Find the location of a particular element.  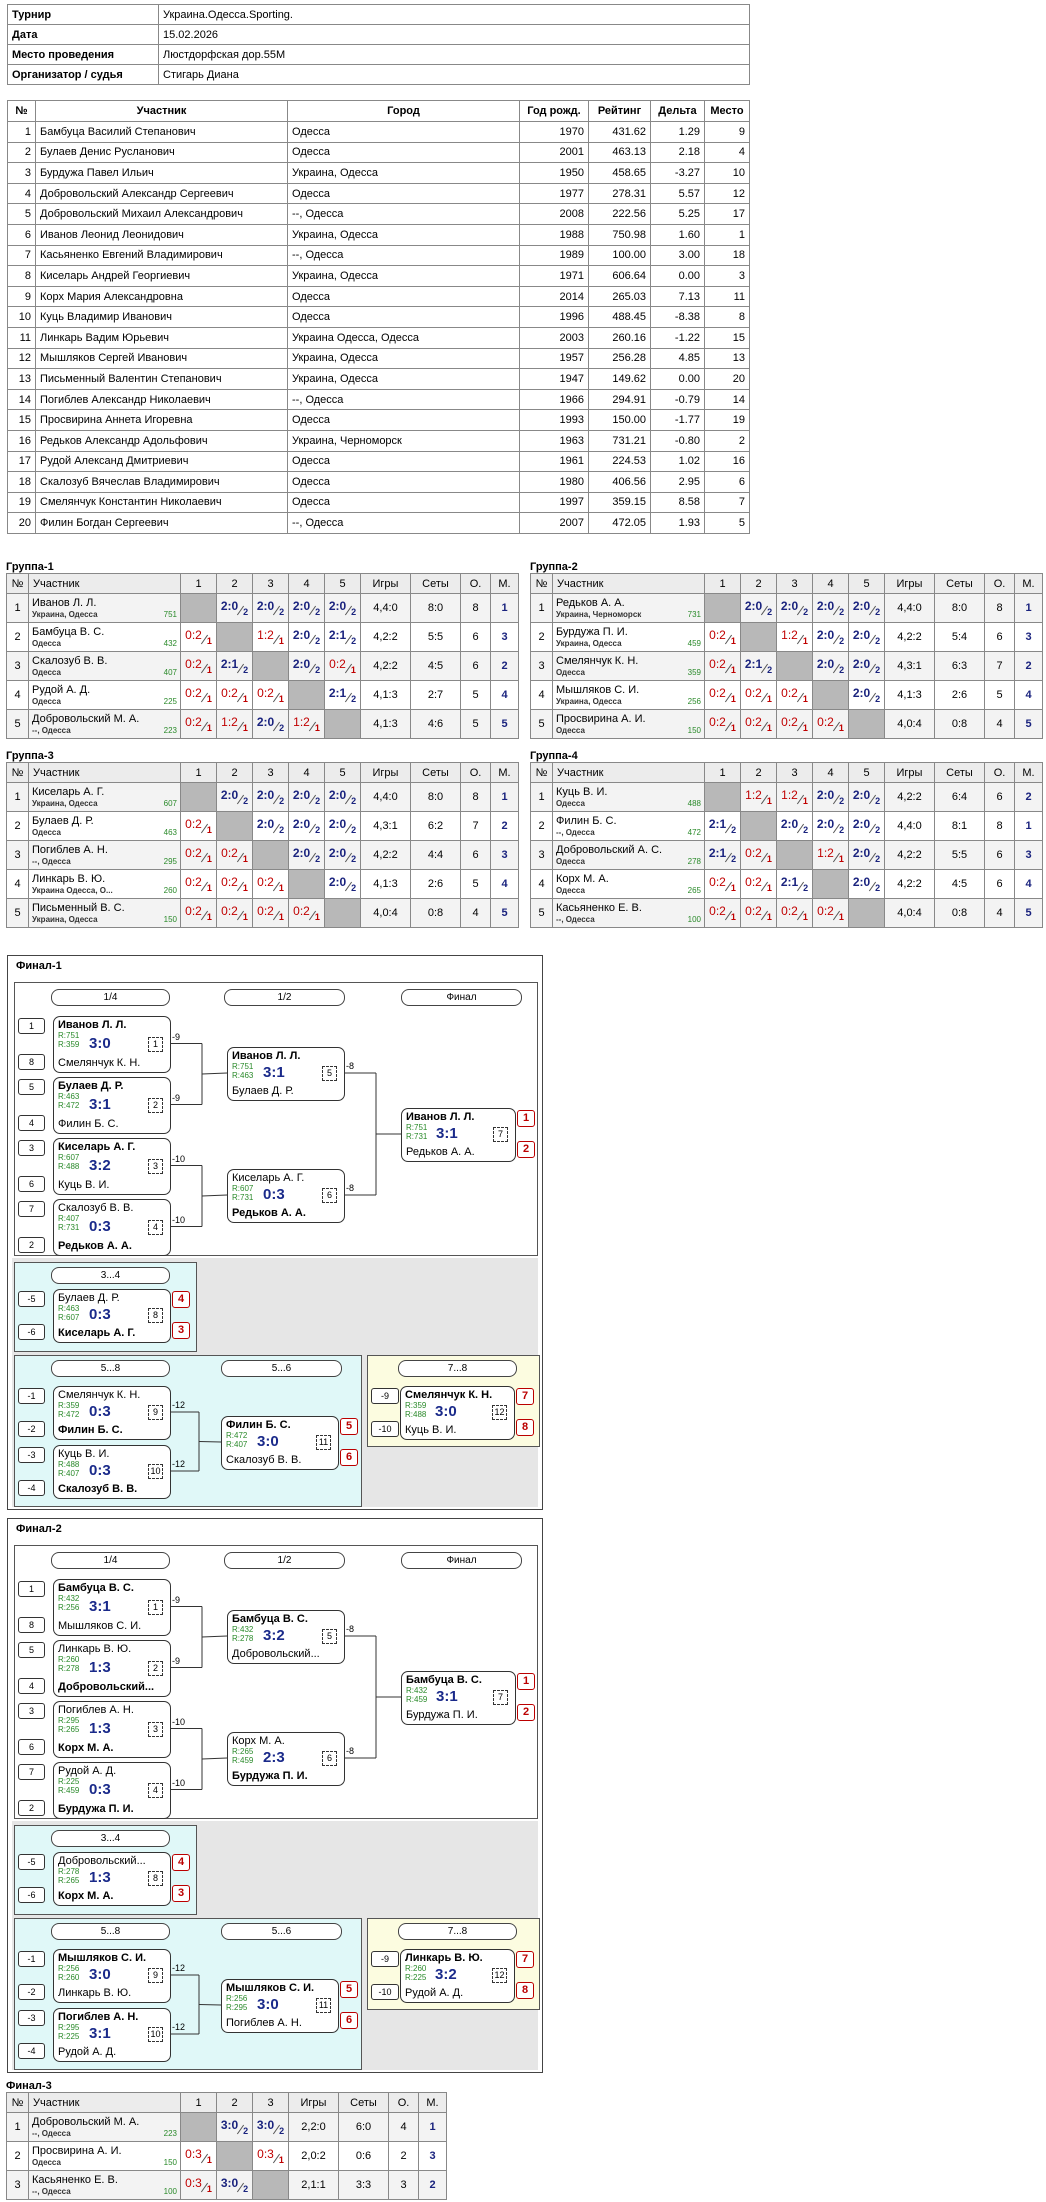

cell: Одесса is located at coordinates (403, 132).